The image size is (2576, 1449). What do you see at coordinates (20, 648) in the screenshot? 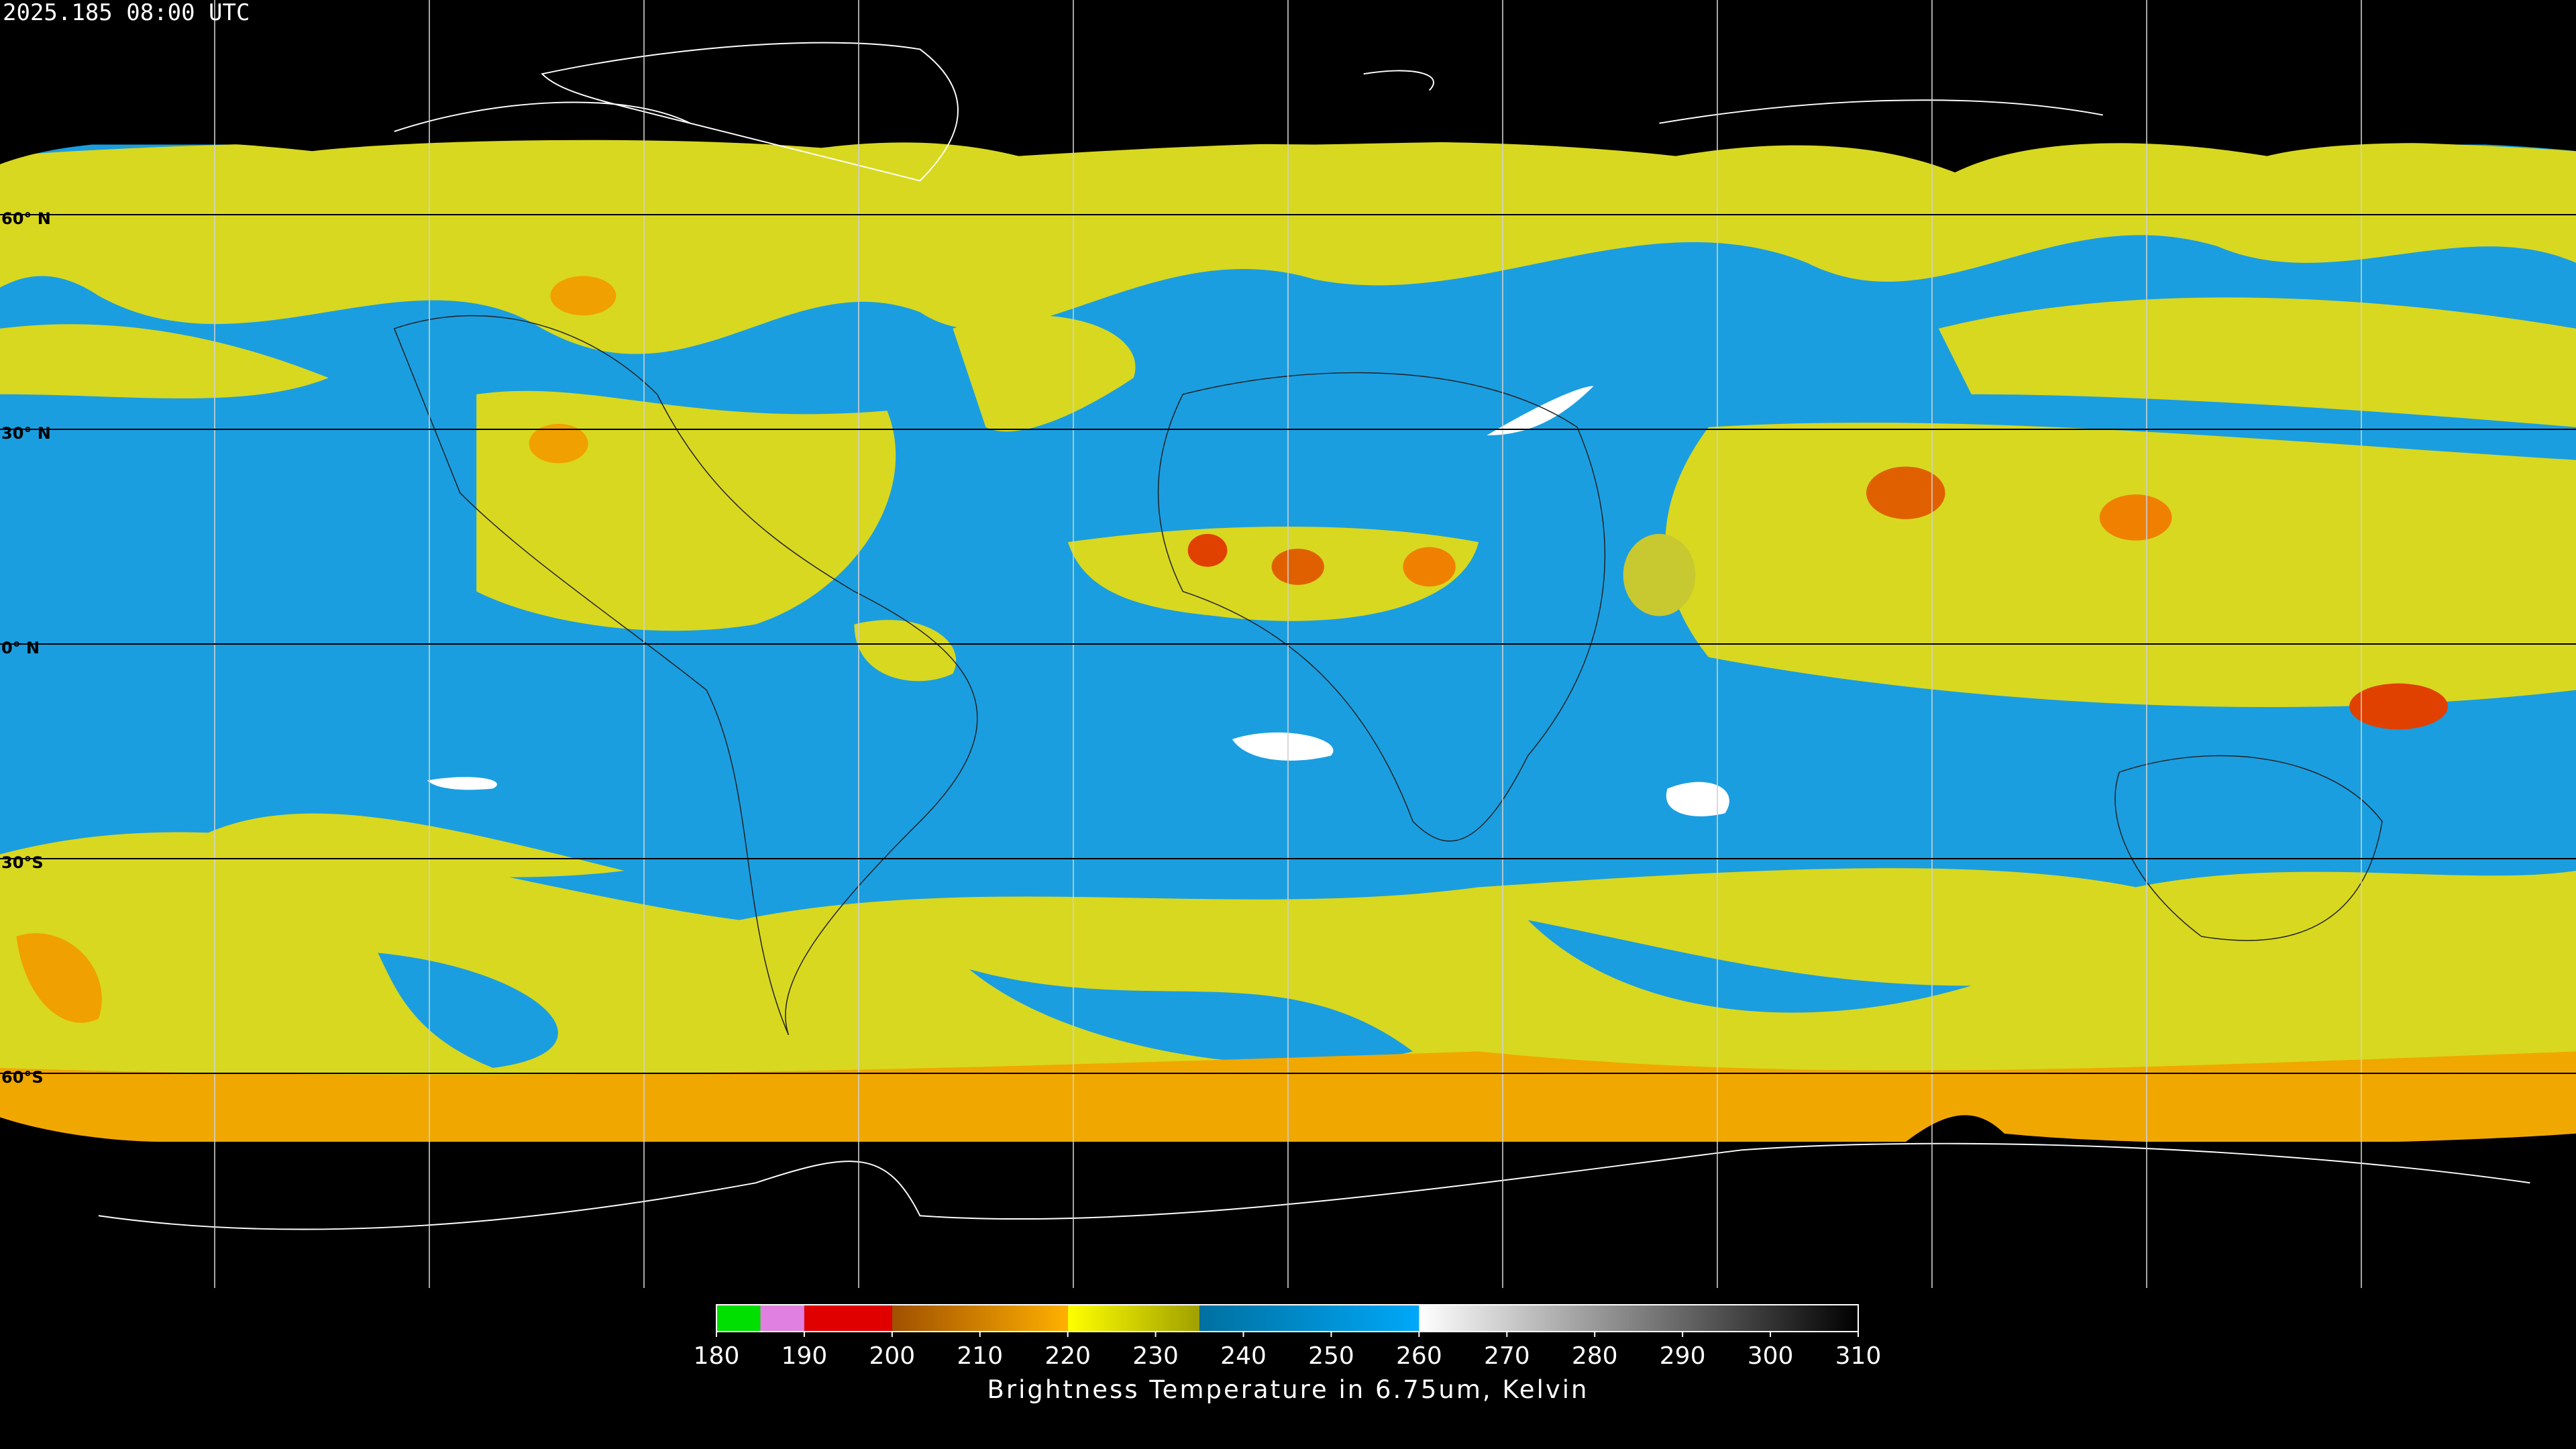
I see `latitude-label: 0° N` at bounding box center [20, 648].